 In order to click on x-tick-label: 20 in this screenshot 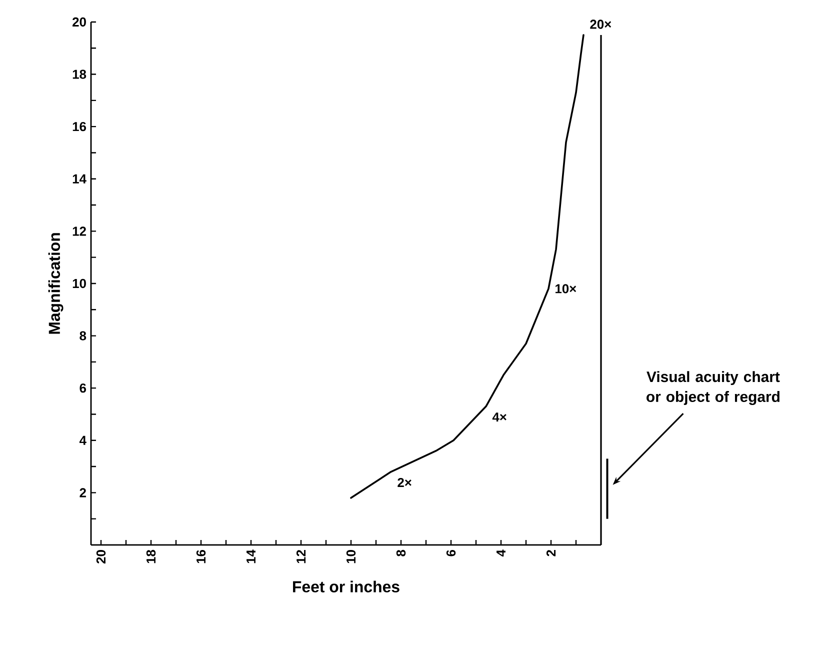, I will do `click(101, 557)`.